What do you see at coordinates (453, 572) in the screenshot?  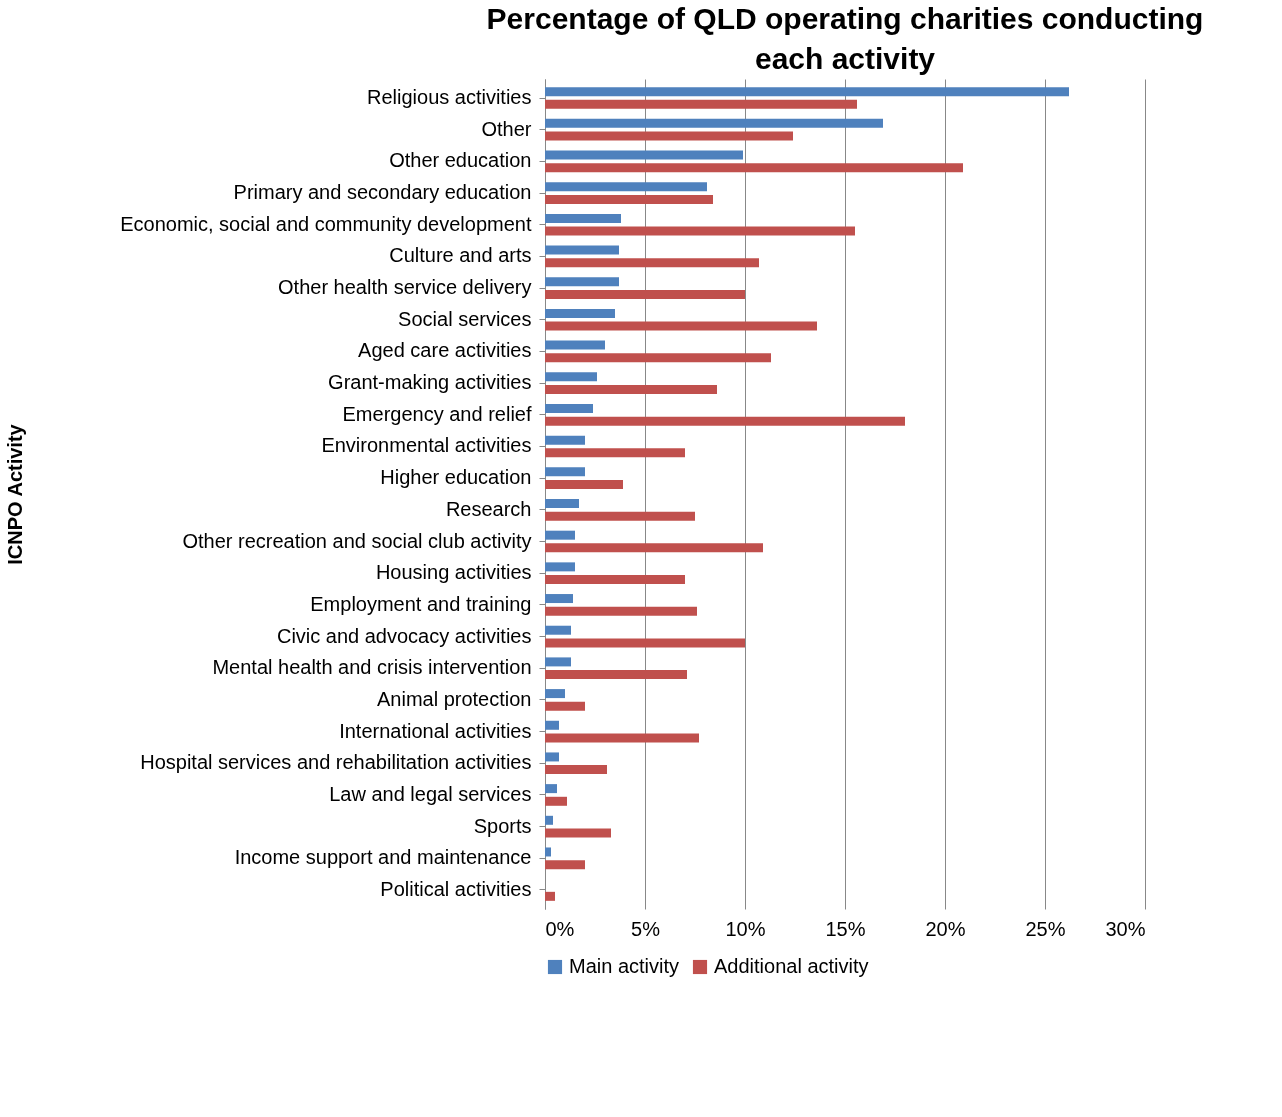 I see `y-tick-label: Housing activities` at bounding box center [453, 572].